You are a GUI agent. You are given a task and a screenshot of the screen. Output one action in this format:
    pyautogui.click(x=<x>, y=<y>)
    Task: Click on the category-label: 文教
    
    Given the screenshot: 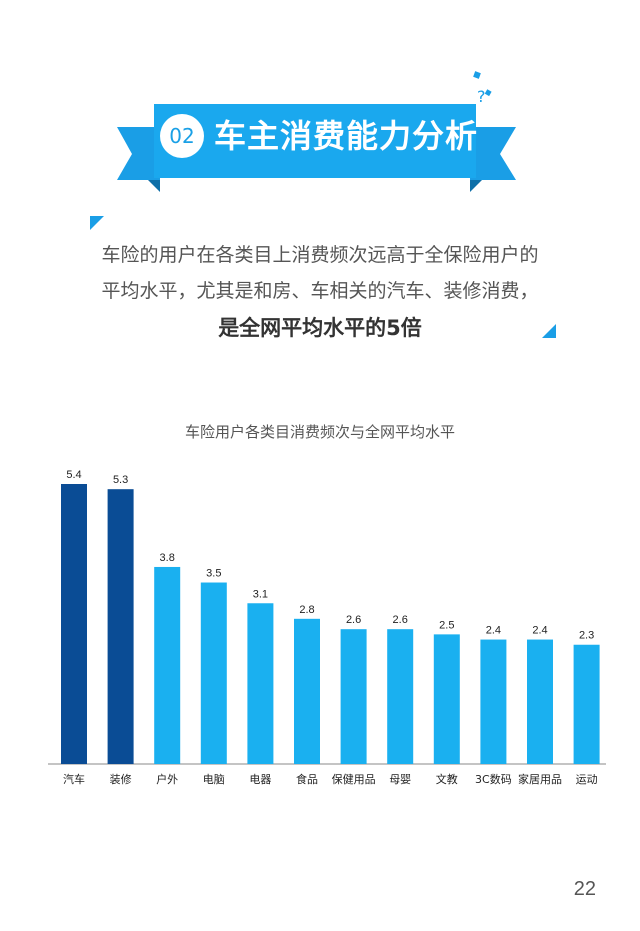 What is the action you would take?
    pyautogui.click(x=447, y=779)
    